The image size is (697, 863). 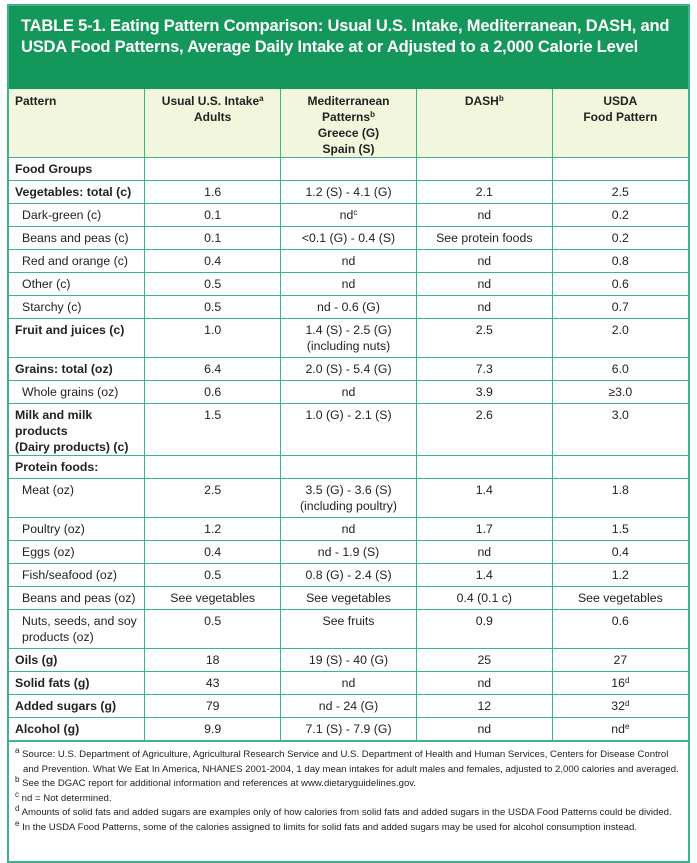 What do you see at coordinates (348, 706) in the screenshot?
I see `table-row: Added sugars (g) 79 nd - 24 (G) 12 32d` at bounding box center [348, 706].